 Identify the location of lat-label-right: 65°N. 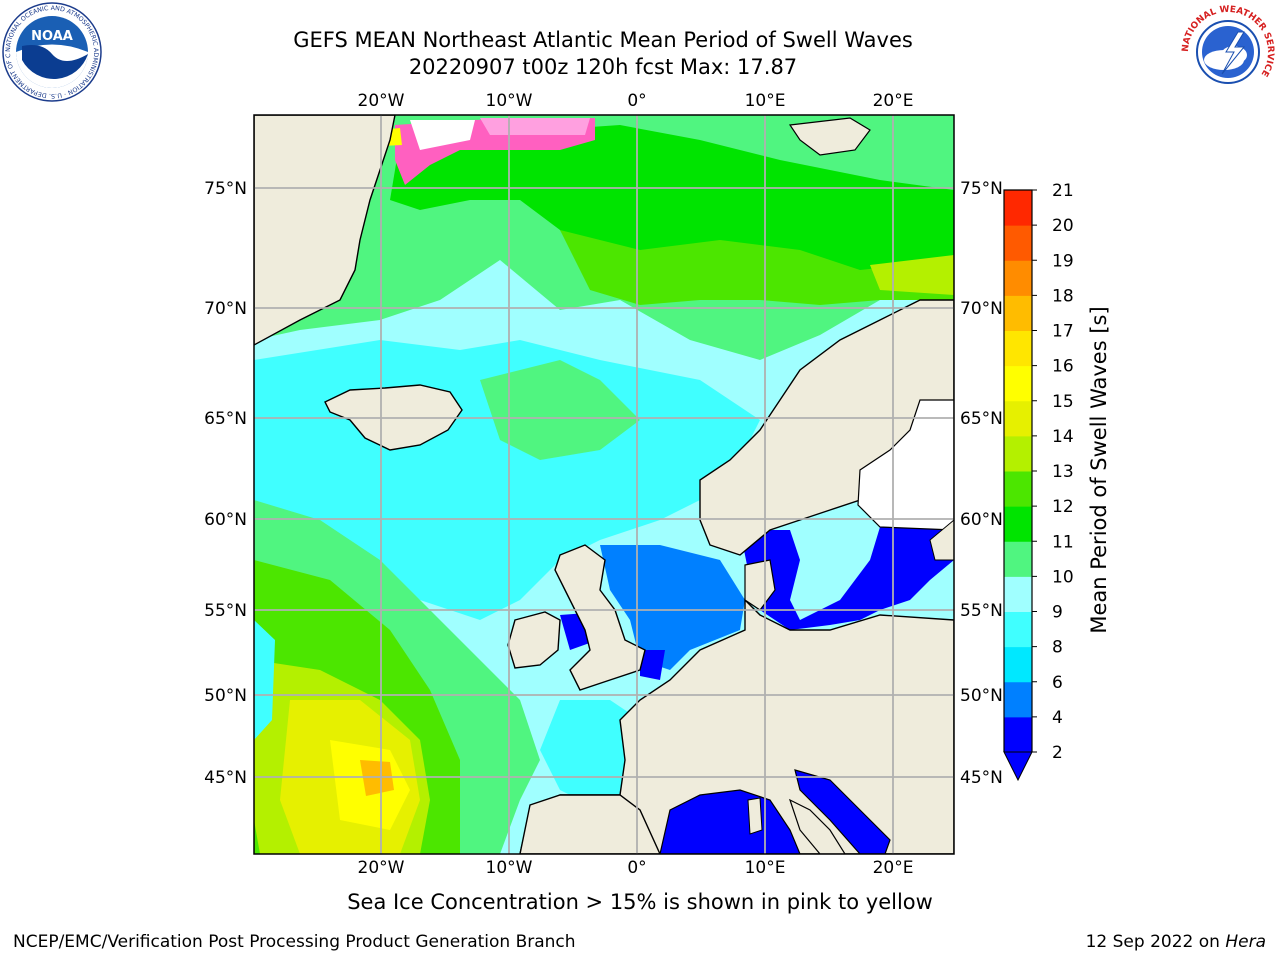
(981, 419).